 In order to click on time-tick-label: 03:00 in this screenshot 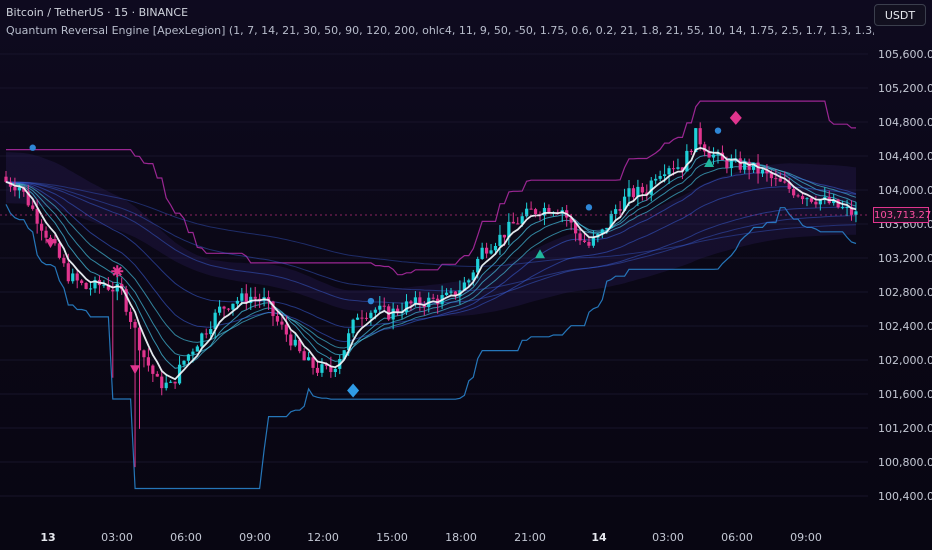, I will do `click(668, 537)`.